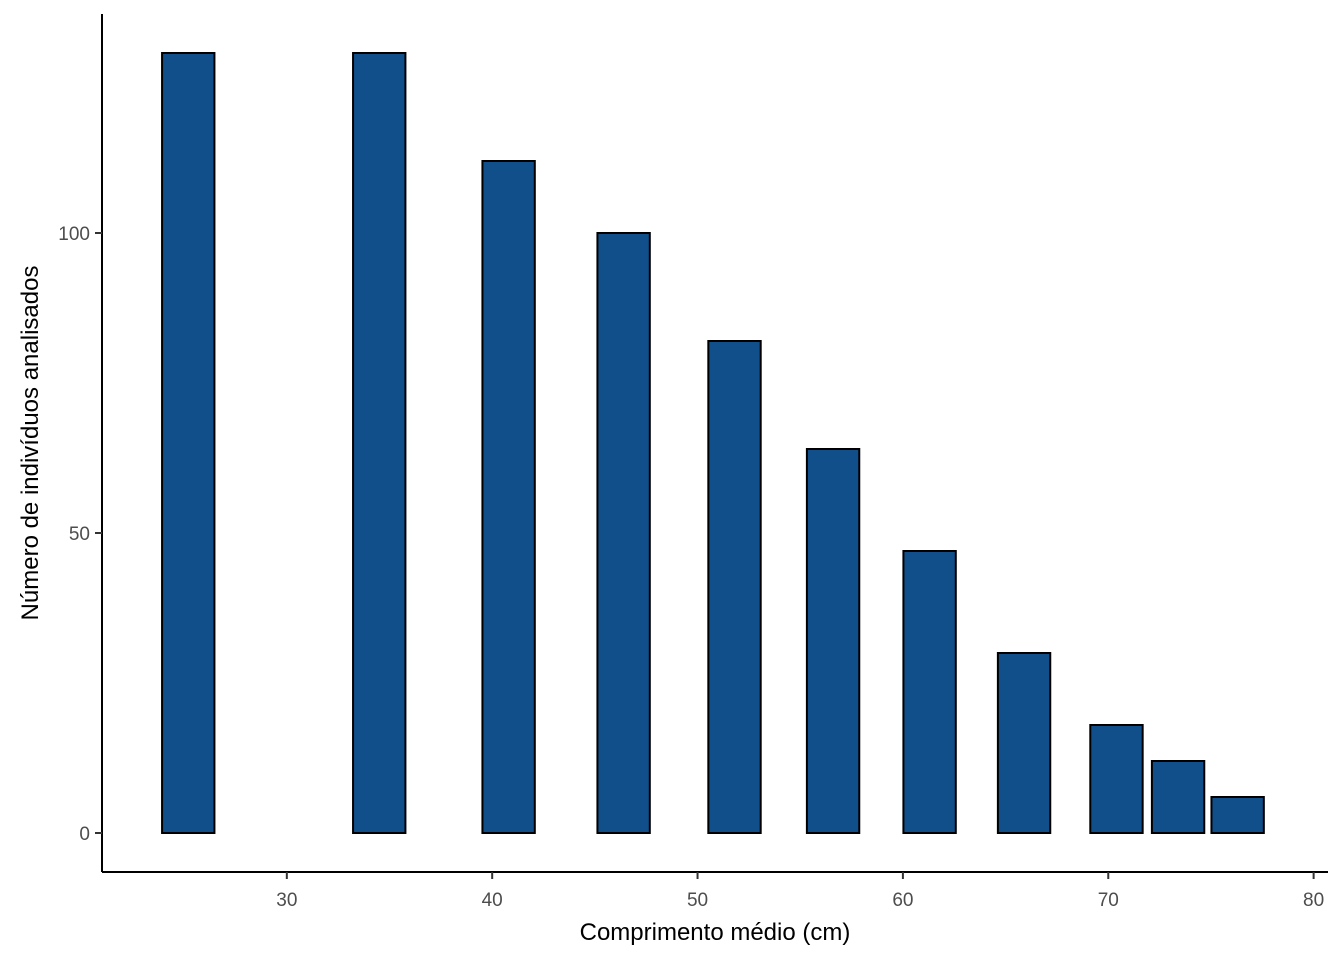 The image size is (1344, 960). What do you see at coordinates (492, 900) in the screenshot?
I see `x-tick-label: 40` at bounding box center [492, 900].